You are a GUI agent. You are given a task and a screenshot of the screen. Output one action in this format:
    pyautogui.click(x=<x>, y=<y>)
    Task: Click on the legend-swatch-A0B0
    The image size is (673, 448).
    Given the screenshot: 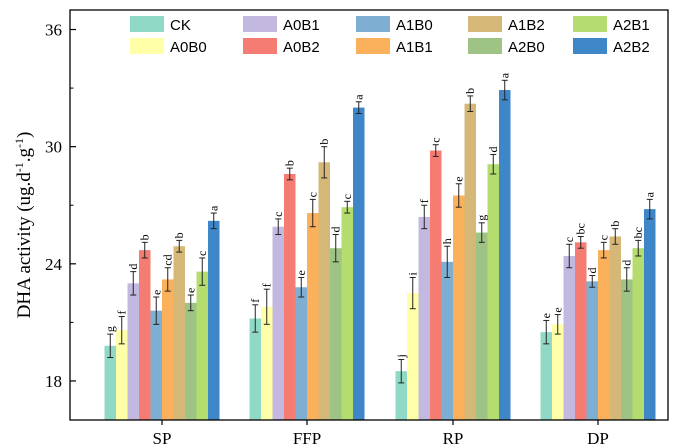 What is the action you would take?
    pyautogui.click(x=147, y=46)
    